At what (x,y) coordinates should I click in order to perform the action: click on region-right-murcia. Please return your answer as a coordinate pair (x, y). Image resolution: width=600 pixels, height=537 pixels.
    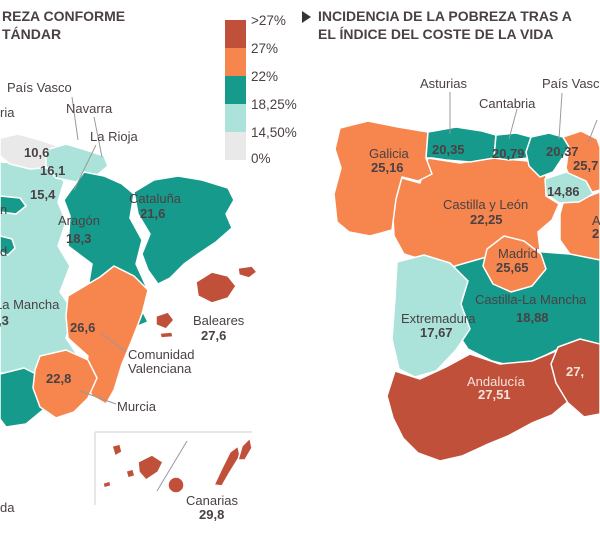
    Looking at the image, I should click on (575, 378).